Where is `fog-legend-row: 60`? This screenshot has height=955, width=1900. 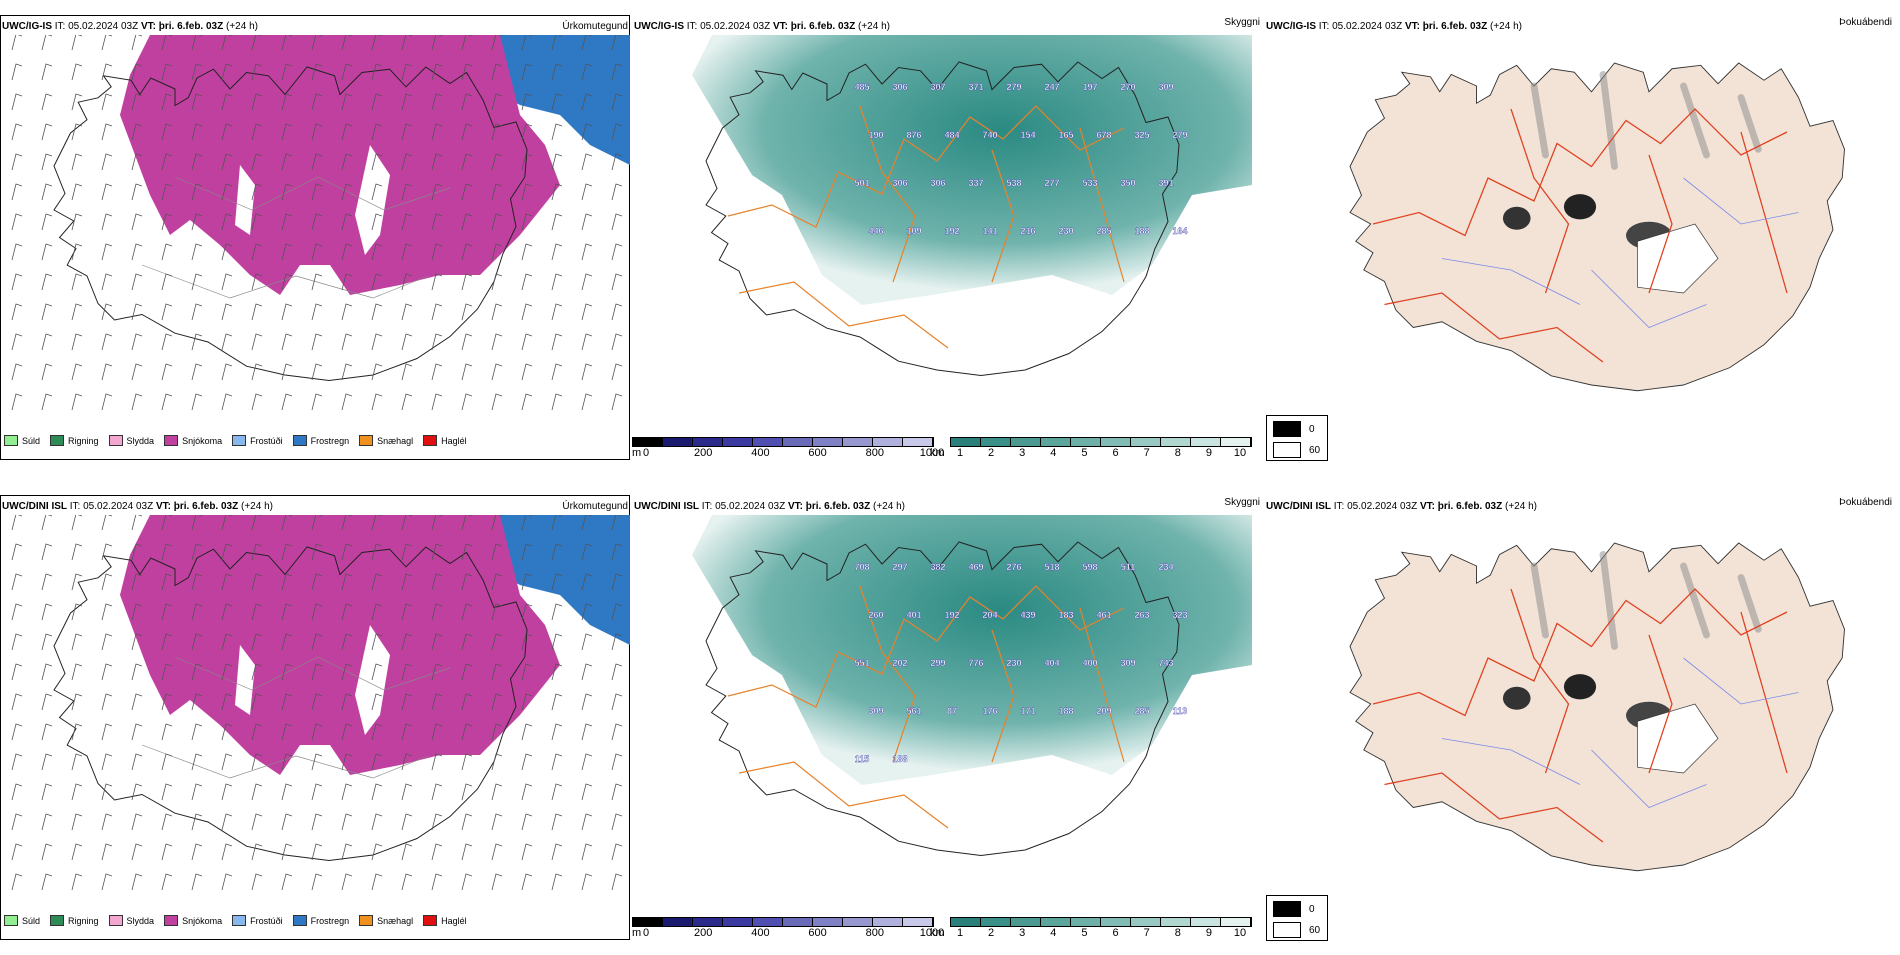
fog-legend-row: 60 is located at coordinates (1297, 930).